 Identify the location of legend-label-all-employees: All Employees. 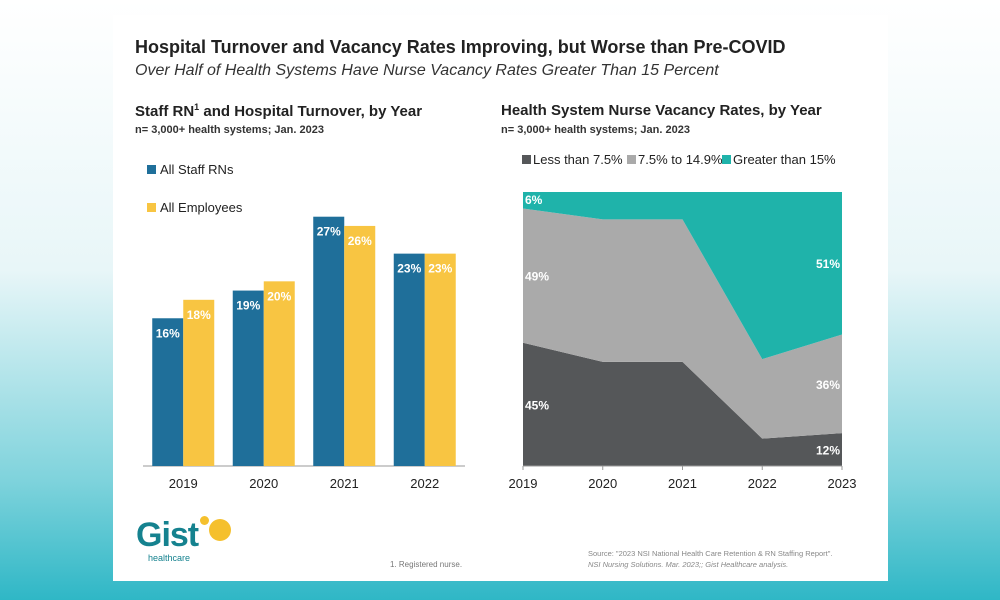
(201, 207).